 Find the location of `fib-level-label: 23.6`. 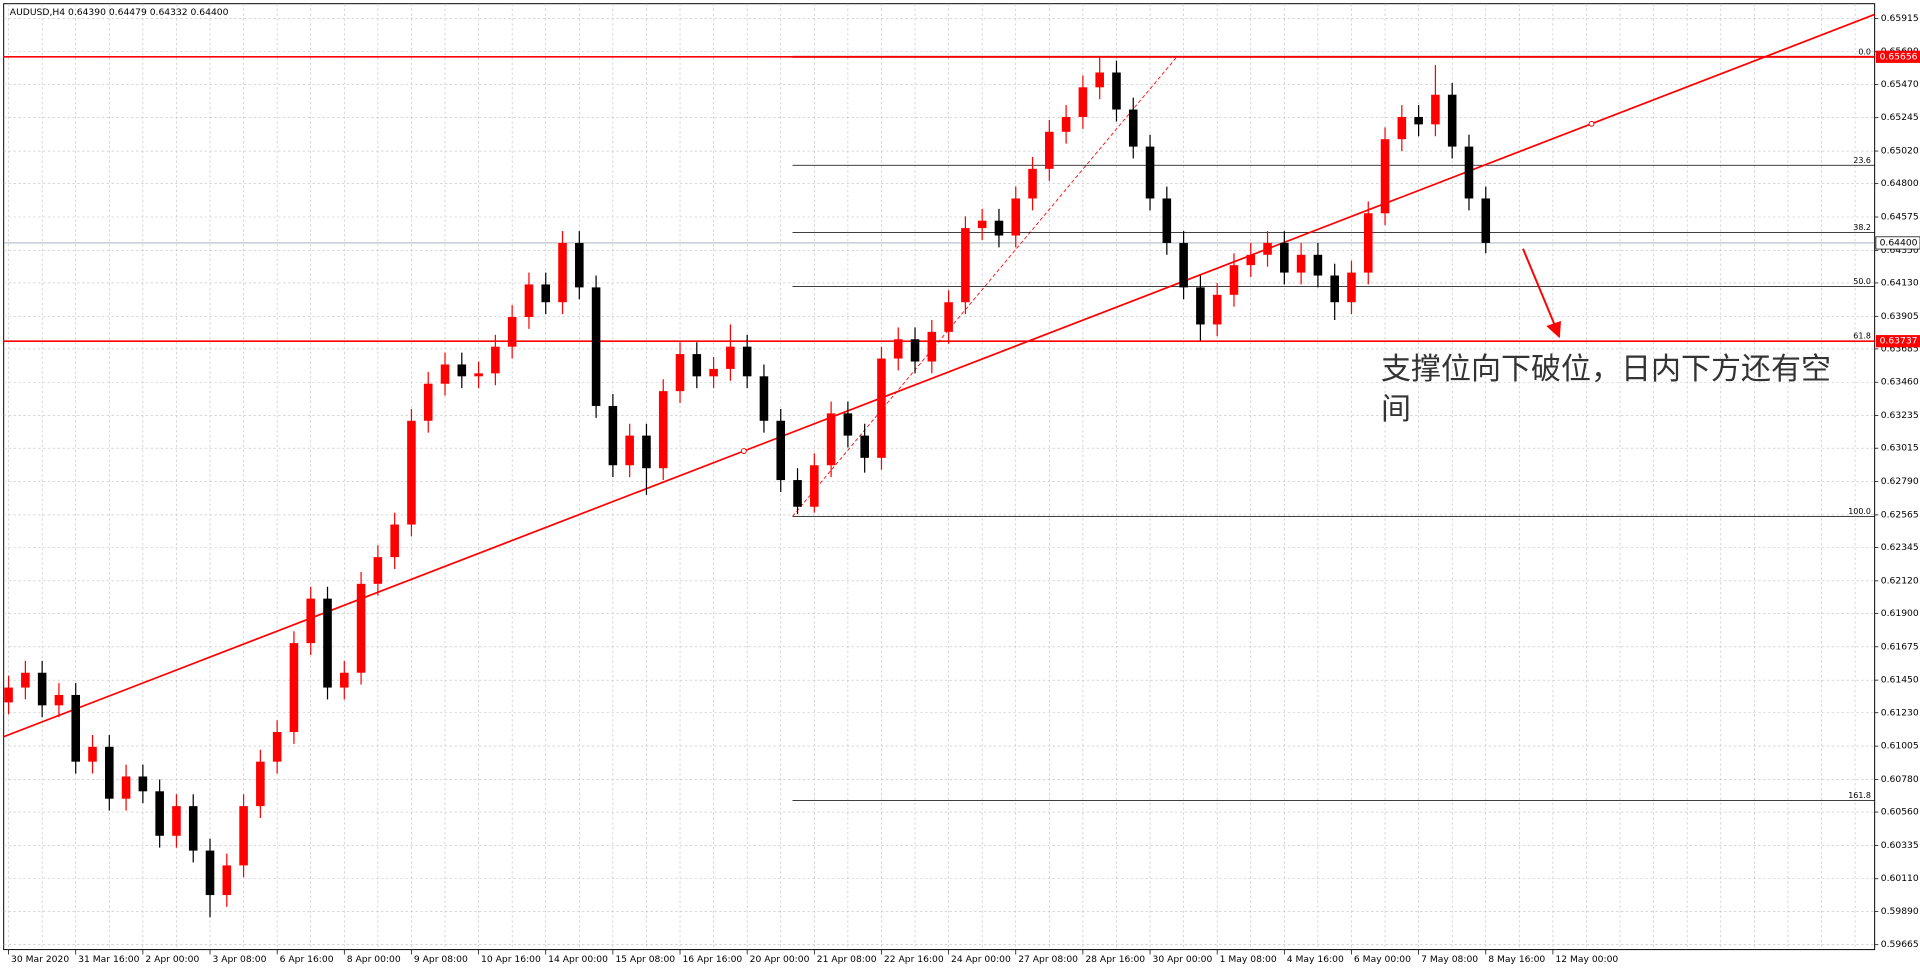

fib-level-label: 23.6 is located at coordinates (1862, 160).